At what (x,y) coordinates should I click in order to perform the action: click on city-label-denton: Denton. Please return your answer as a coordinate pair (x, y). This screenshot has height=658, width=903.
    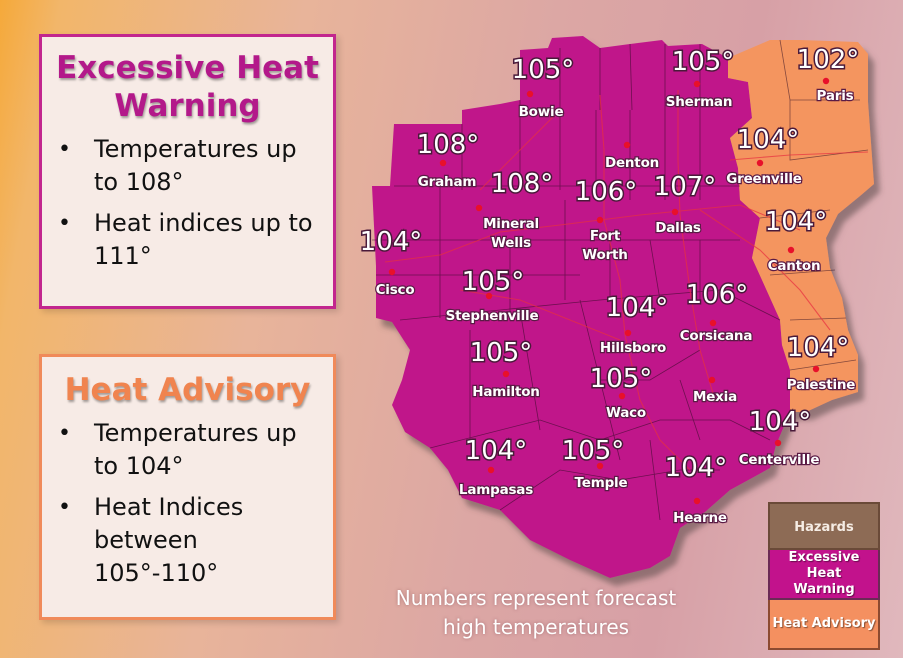
    Looking at the image, I should click on (632, 163).